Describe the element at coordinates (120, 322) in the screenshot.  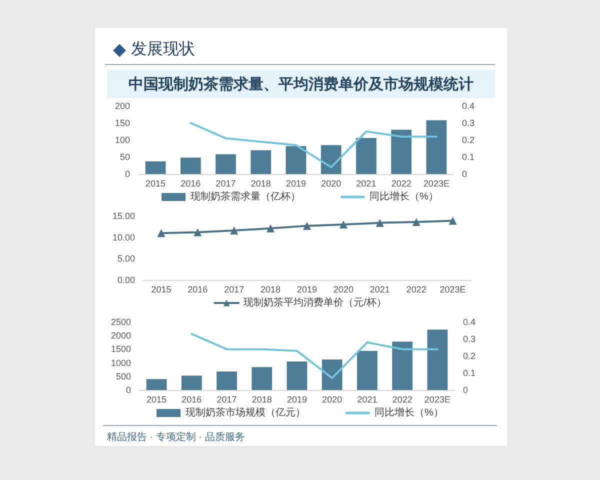
I see `y-tick-label: 2500` at that location.